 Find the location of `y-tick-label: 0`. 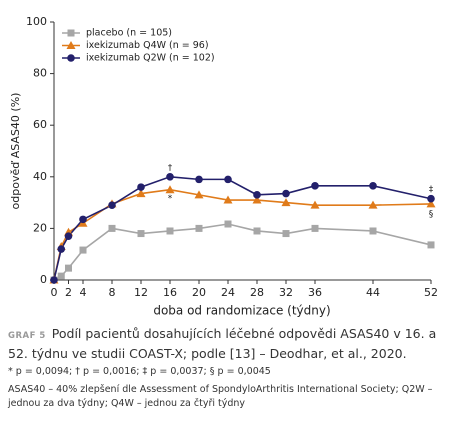

y-tick-label: 0 is located at coordinates (43, 279).